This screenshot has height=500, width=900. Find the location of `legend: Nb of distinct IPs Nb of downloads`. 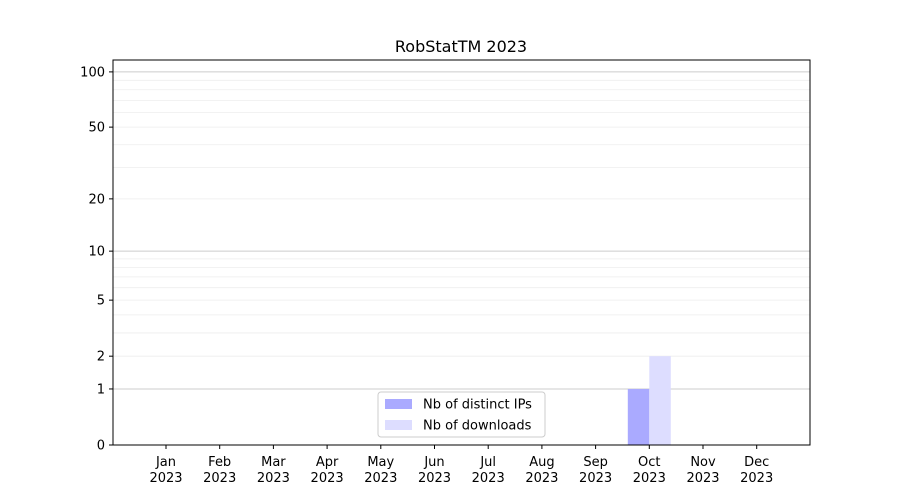

legend: Nb of distinct IPs Nb of downloads is located at coordinates (461, 414).